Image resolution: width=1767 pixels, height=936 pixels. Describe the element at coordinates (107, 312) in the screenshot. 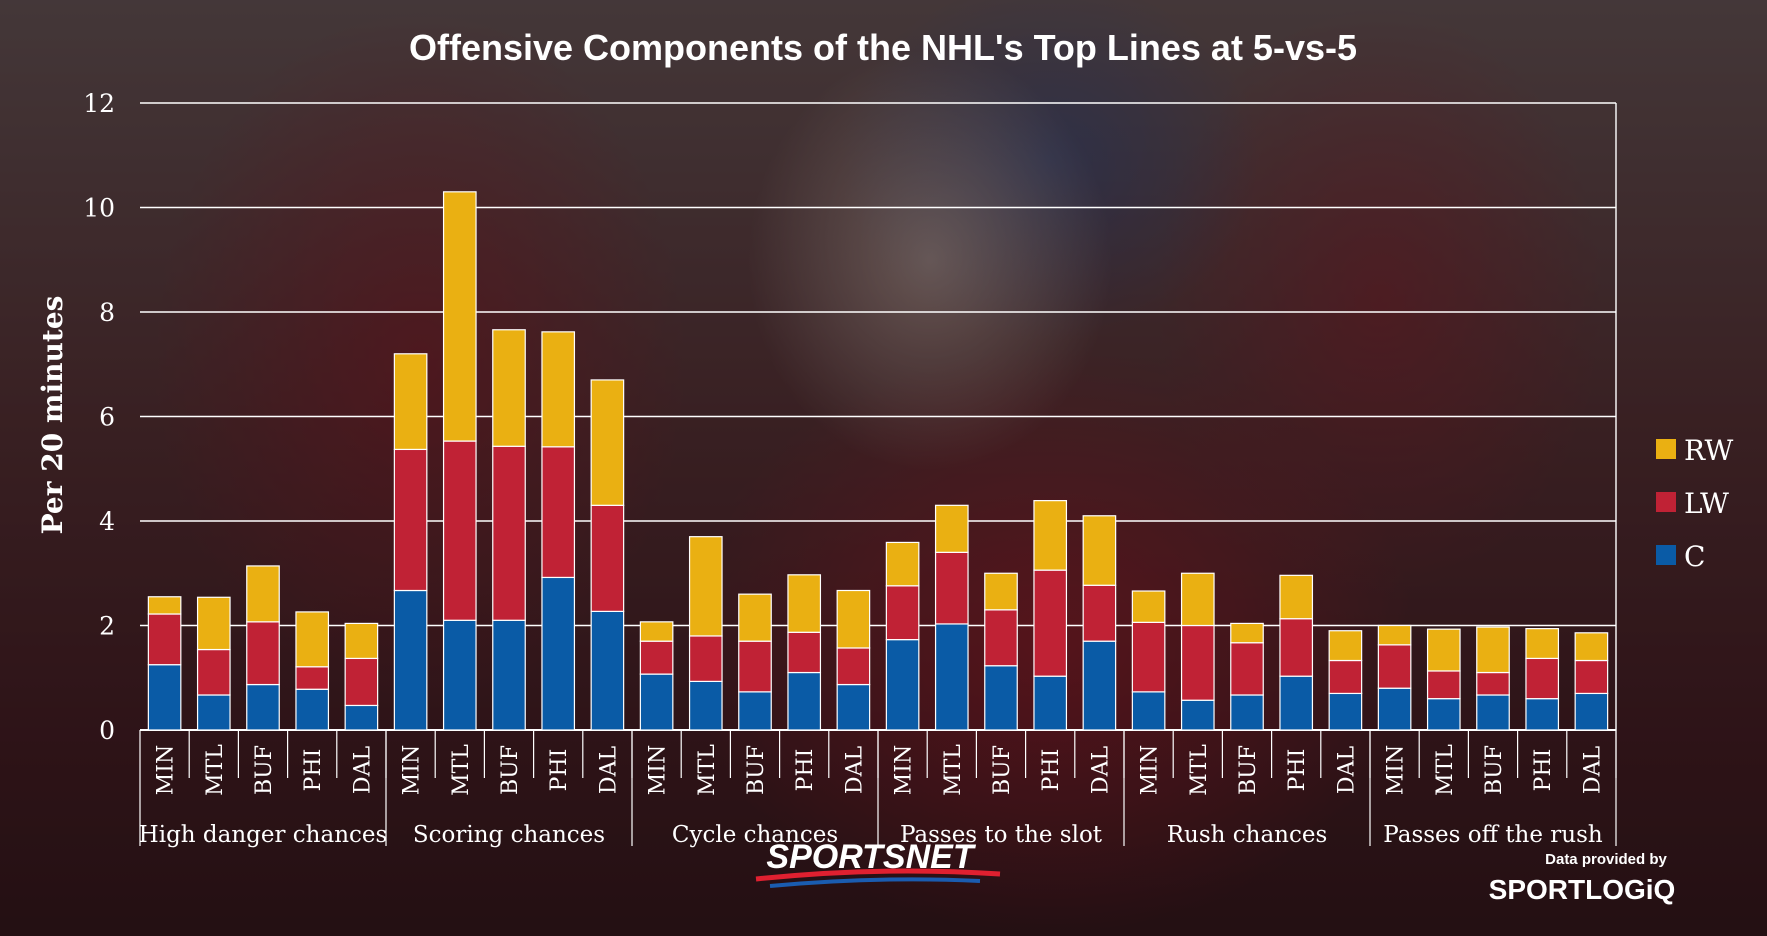

I see `y-tick-label: 8` at that location.